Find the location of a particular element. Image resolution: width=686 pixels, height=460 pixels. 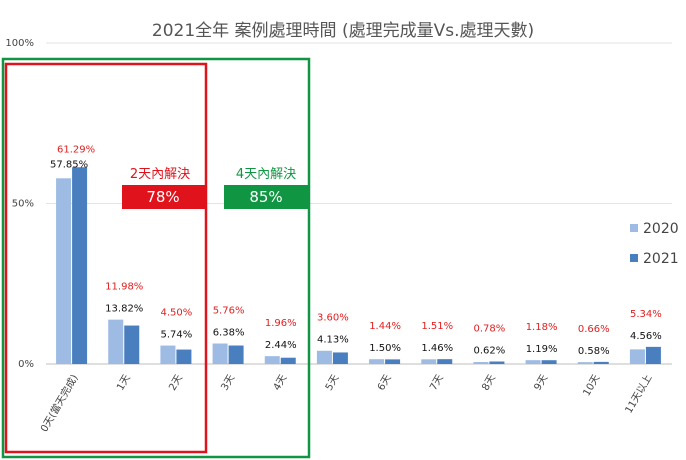

data-label-2021-2: 4.50% is located at coordinates (177, 313).